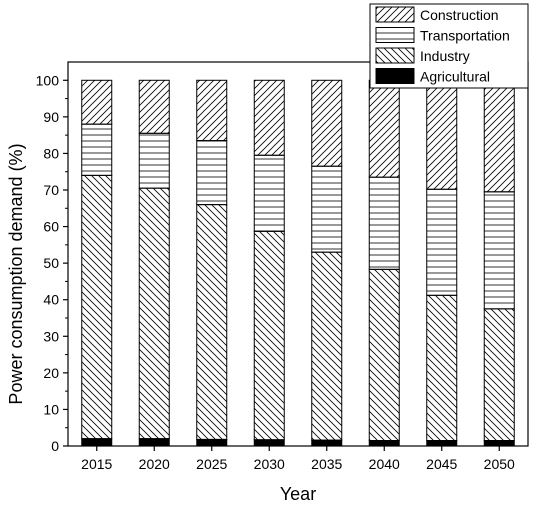 Image resolution: width=550 pixels, height=507 pixels. What do you see at coordinates (97, 307) in the screenshot?
I see `bar-industry-2015` at bounding box center [97, 307].